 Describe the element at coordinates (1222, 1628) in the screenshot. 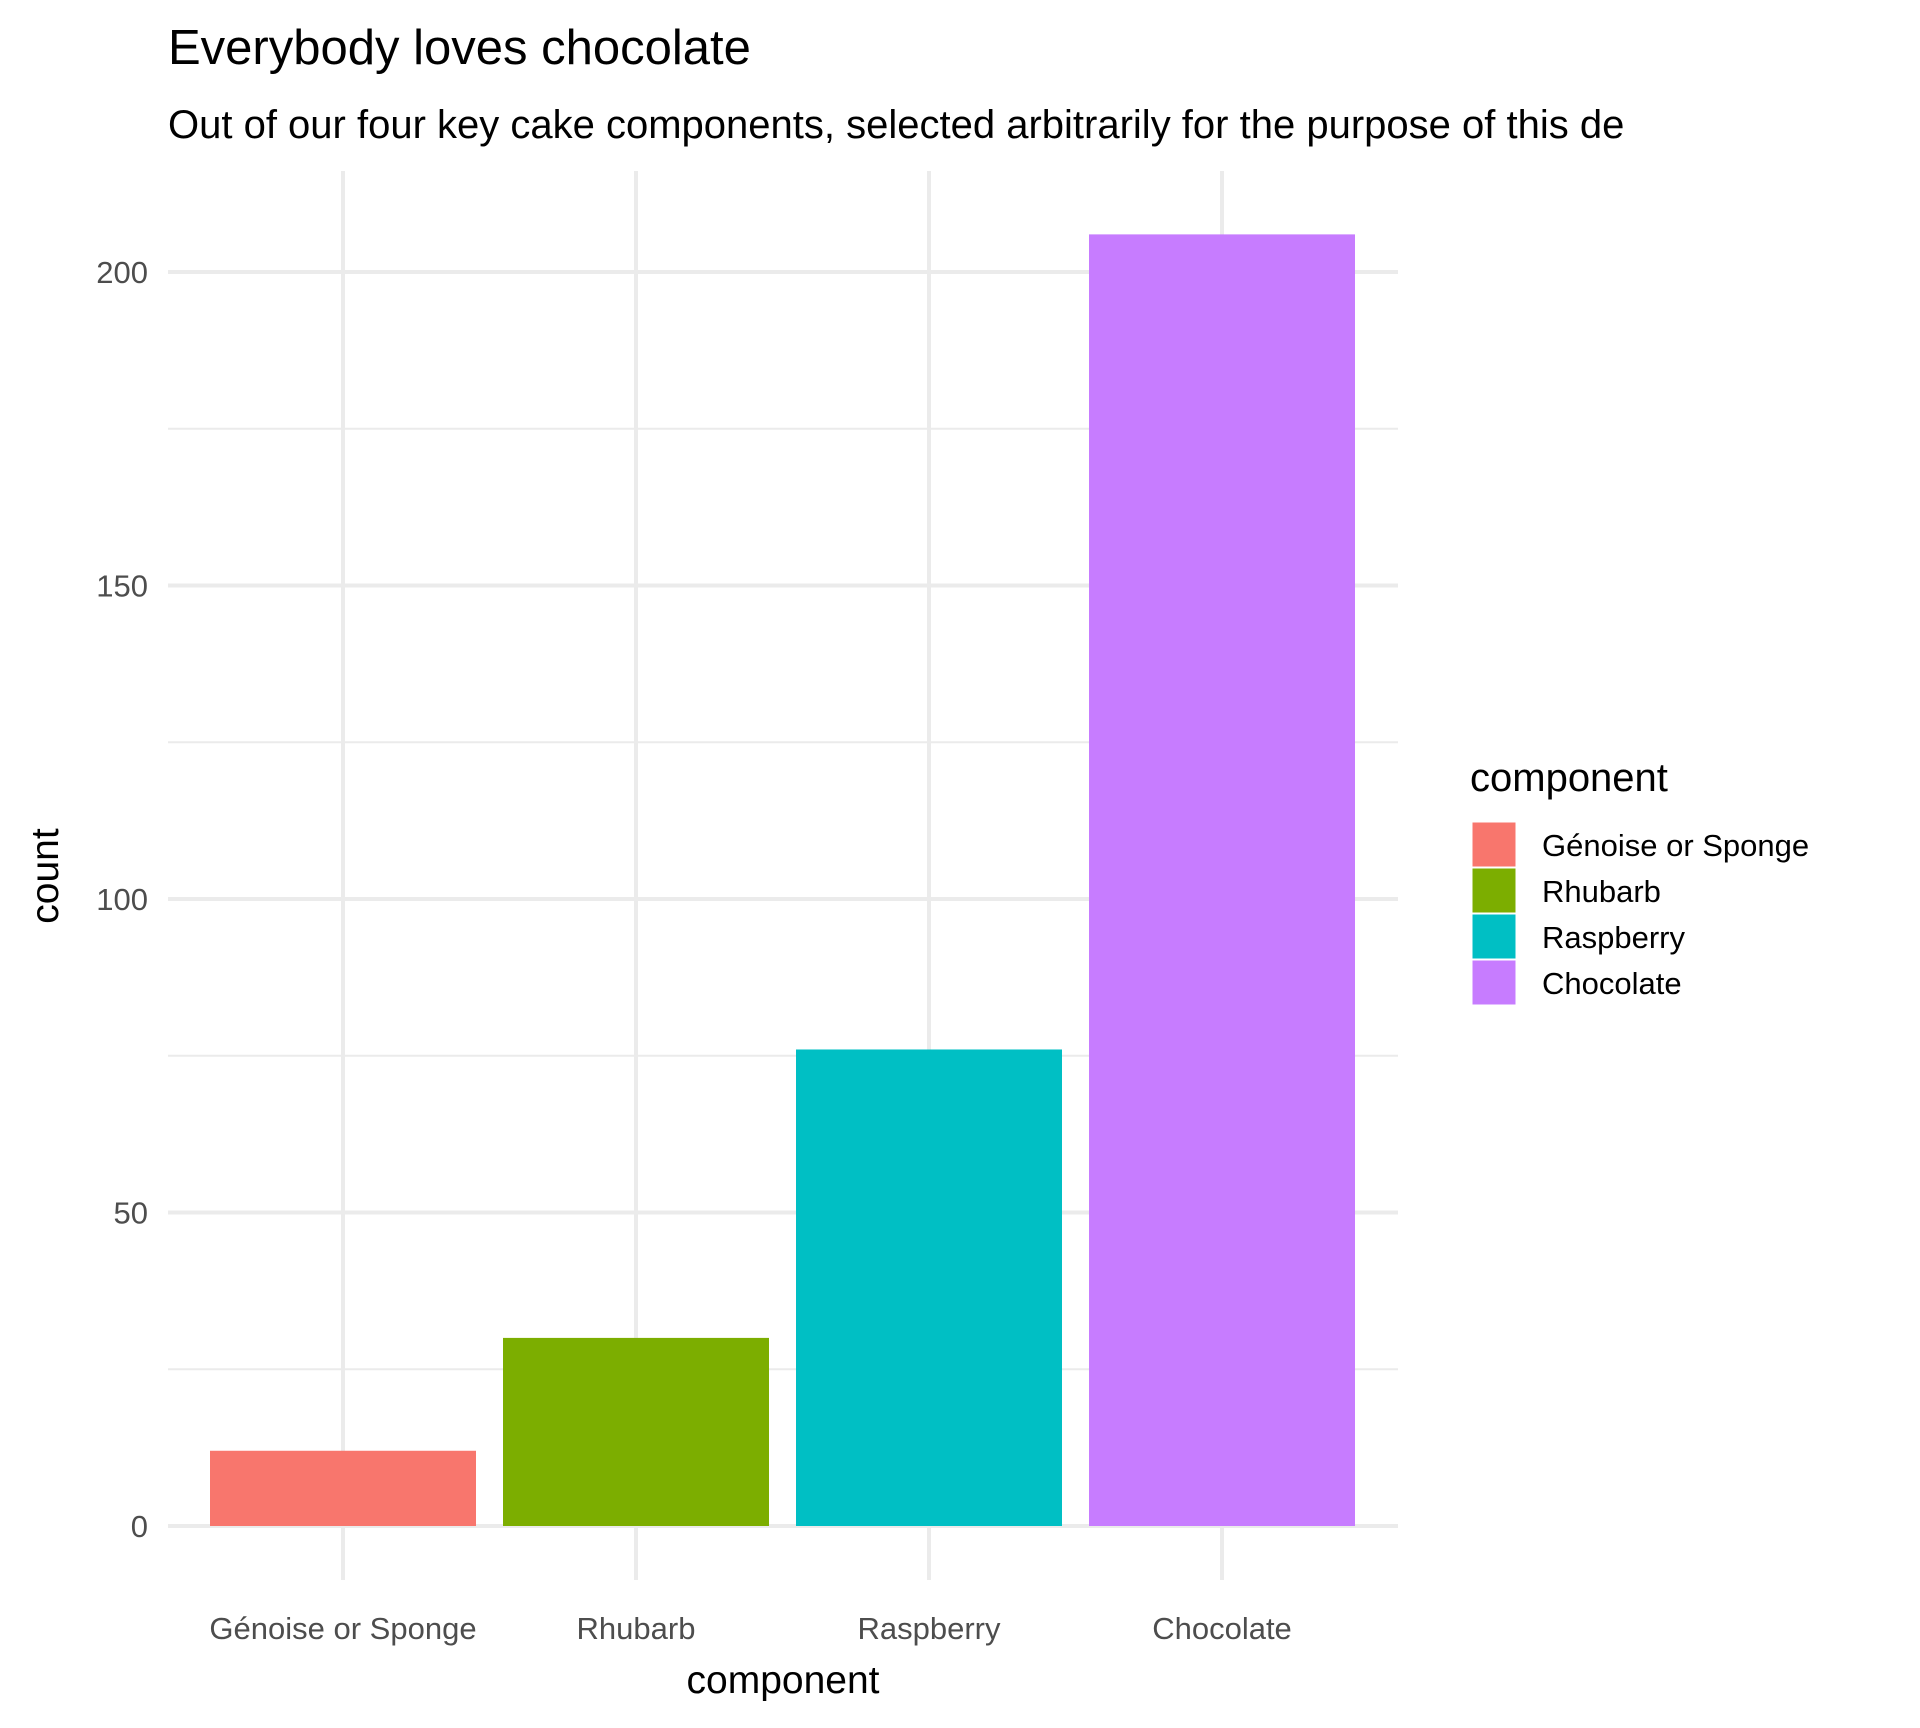

I see `x-tick-label: Chocolate` at that location.